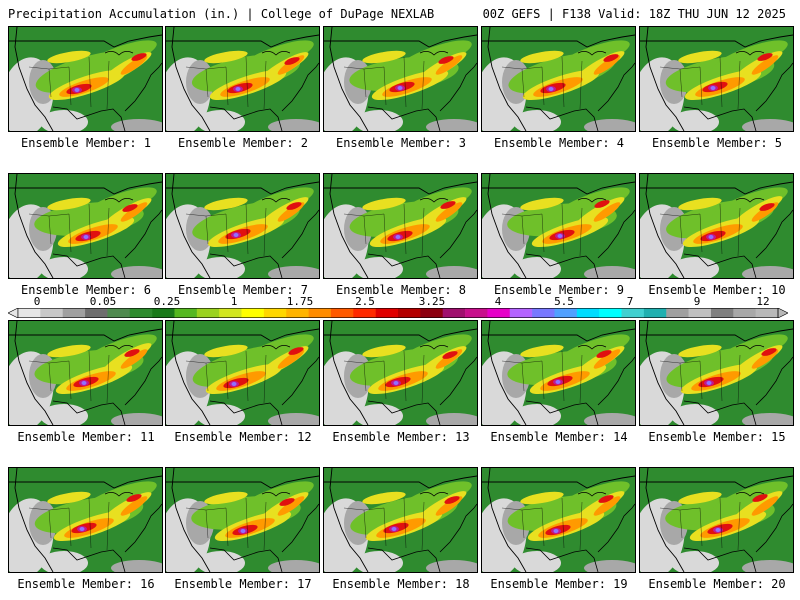  I want to click on ensemble-member-label: Ensemble Member: 8, so click(401, 290).